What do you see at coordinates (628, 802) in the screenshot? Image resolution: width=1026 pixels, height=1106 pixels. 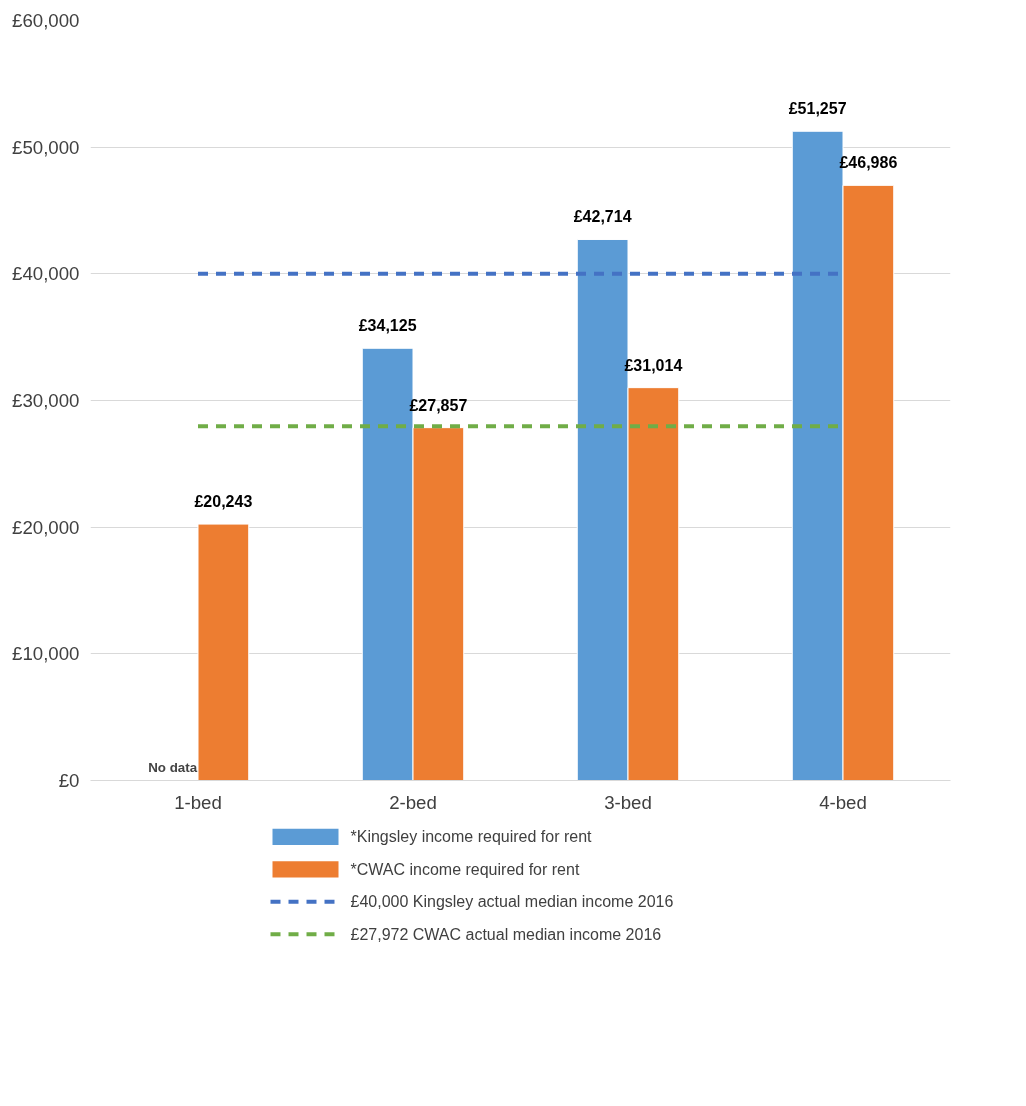 I see `x-tick-label: 3-bed` at bounding box center [628, 802].